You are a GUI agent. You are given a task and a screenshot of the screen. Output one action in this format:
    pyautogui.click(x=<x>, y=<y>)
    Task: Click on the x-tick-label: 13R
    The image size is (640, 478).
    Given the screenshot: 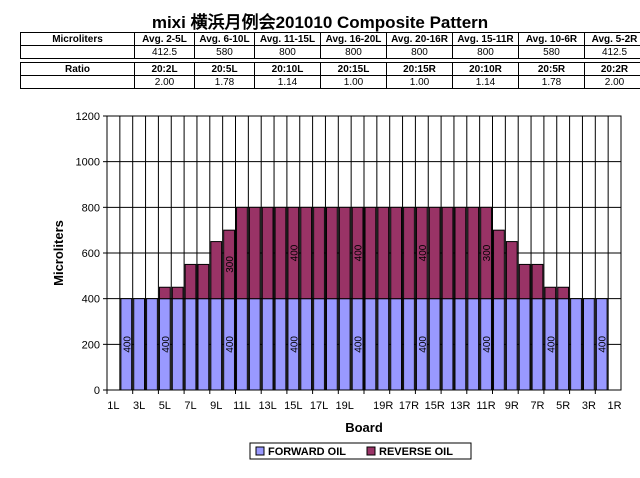 What is the action you would take?
    pyautogui.click(x=460, y=406)
    